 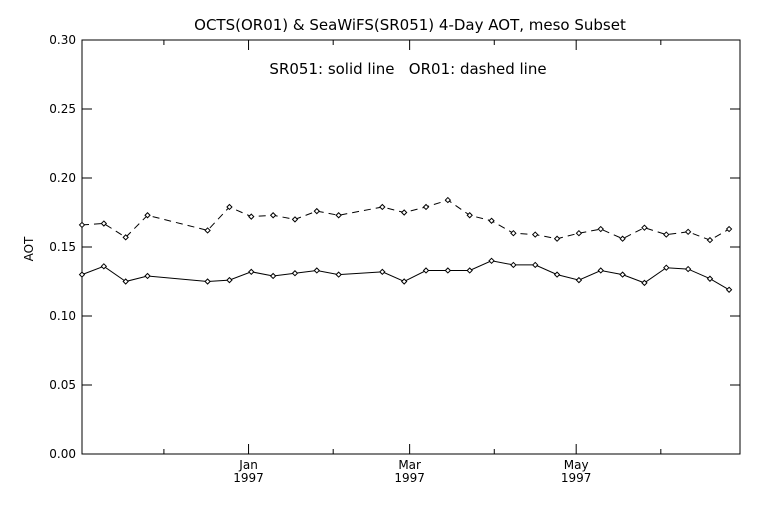 I want to click on y-tick-label: 0.05, so click(x=62, y=385).